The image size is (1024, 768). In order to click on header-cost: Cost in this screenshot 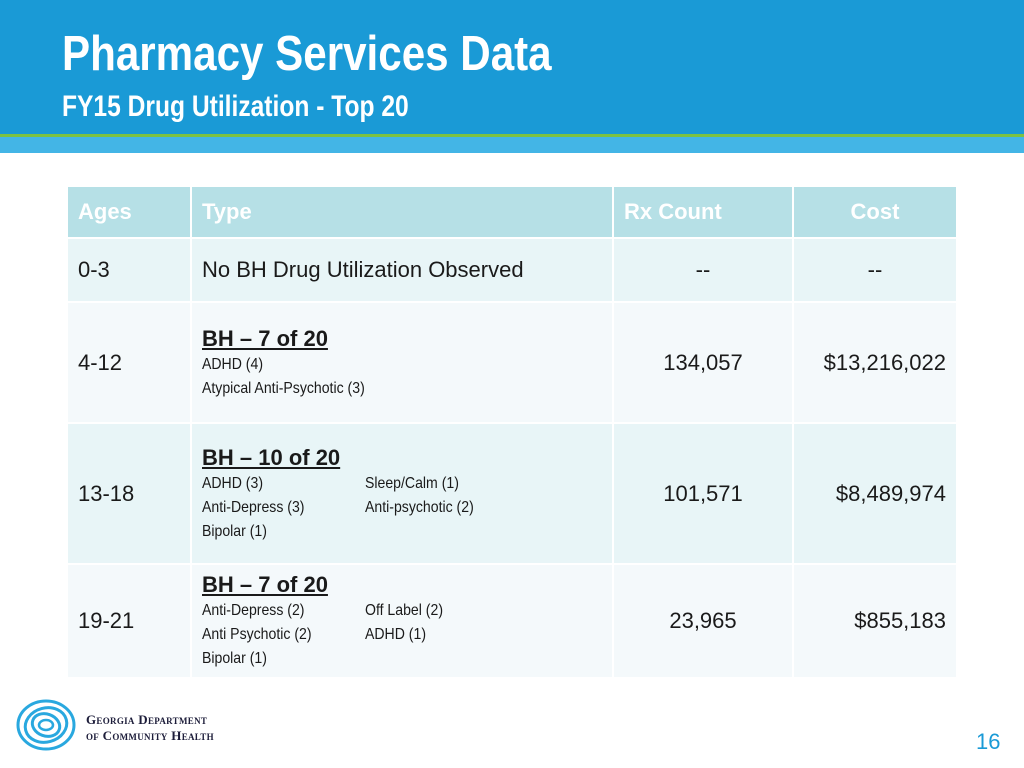, I will do `click(875, 213)`.